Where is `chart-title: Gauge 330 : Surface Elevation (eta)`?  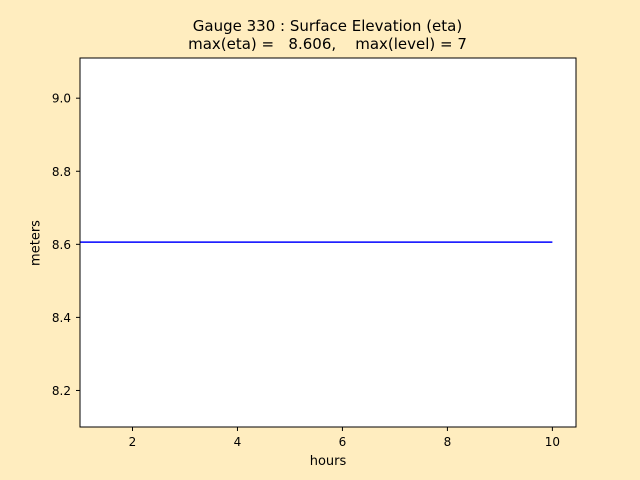
chart-title: Gauge 330 : Surface Elevation (eta) is located at coordinates (327, 26).